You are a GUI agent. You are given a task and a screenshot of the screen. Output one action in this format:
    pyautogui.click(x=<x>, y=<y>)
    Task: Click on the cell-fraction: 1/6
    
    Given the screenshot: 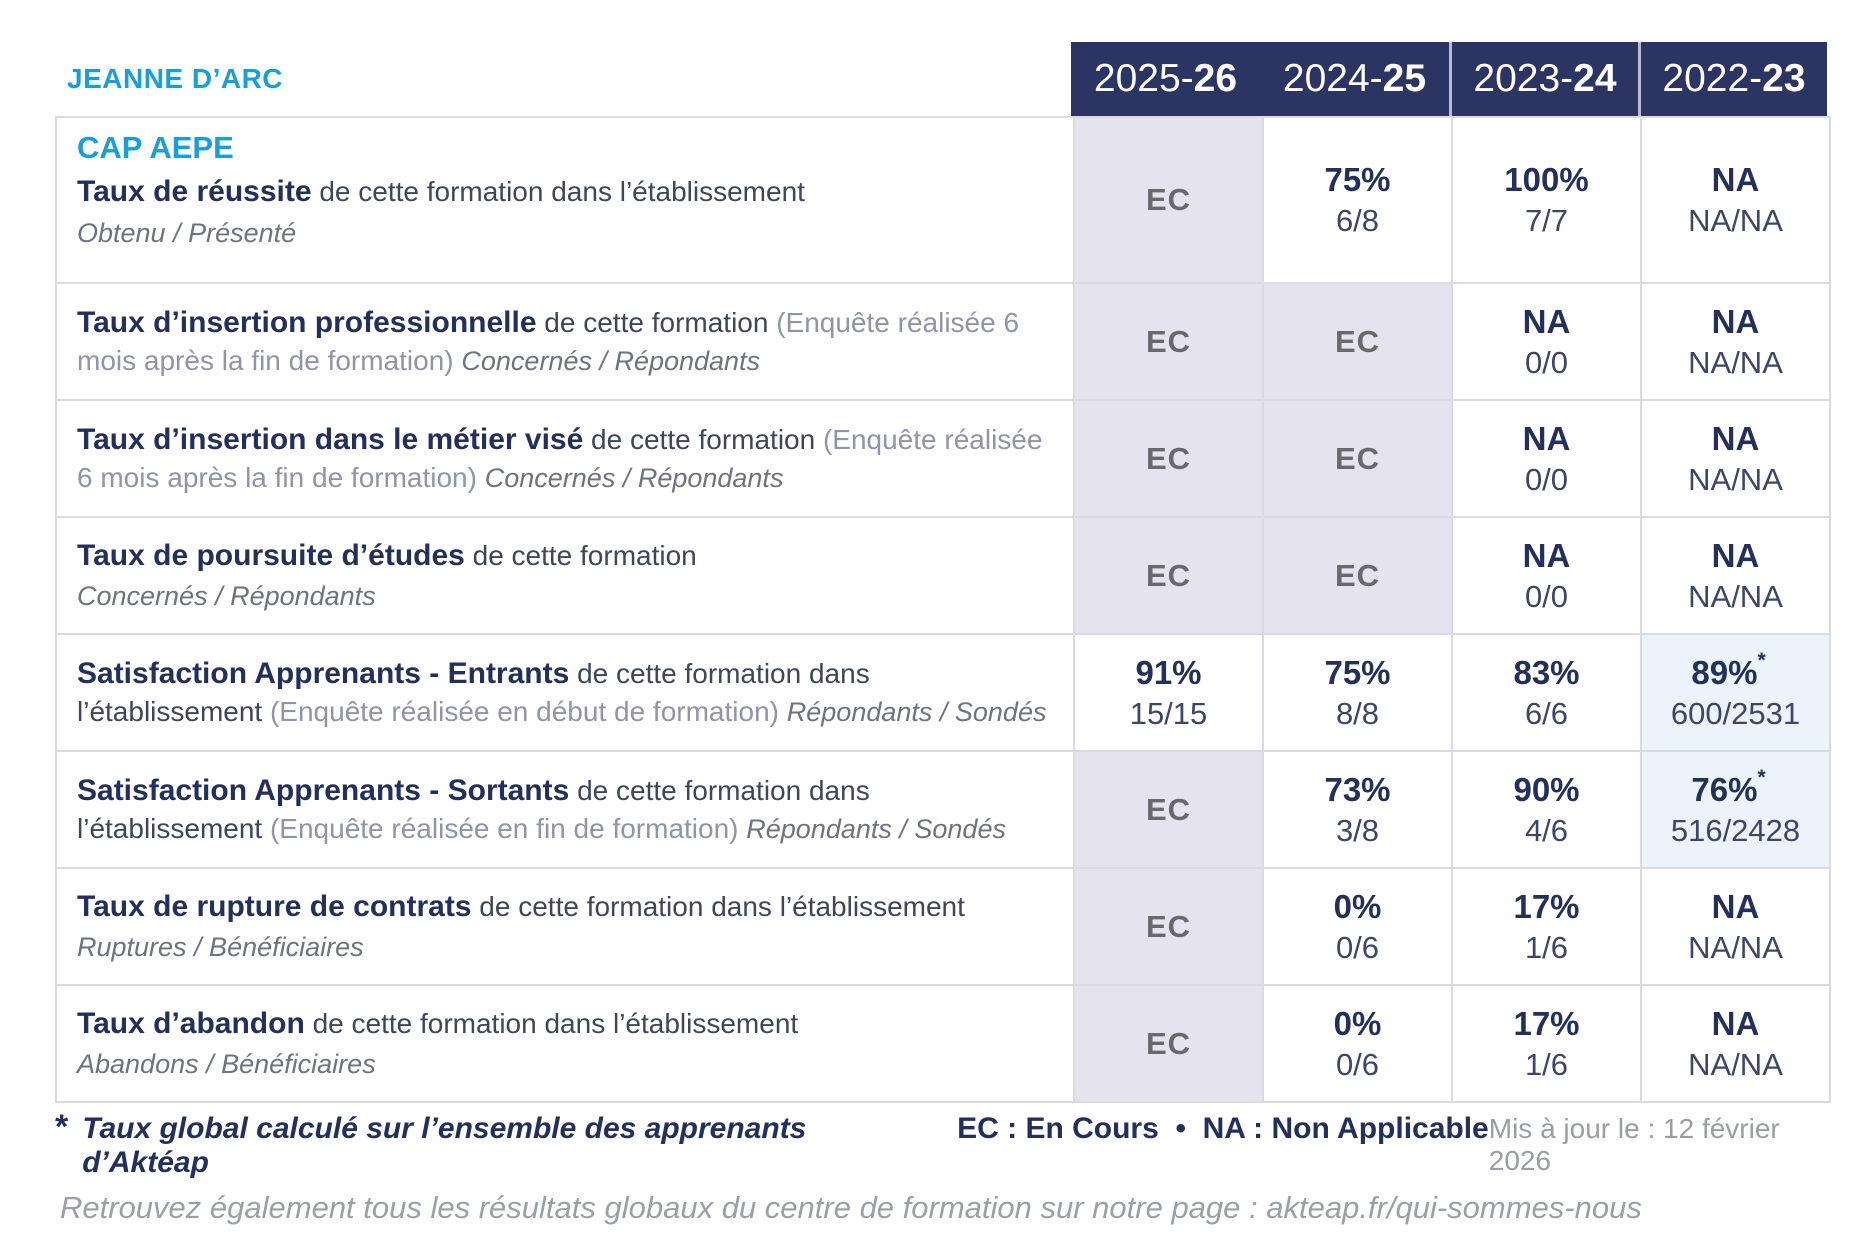 What is the action you would take?
    pyautogui.click(x=1546, y=1064)
    